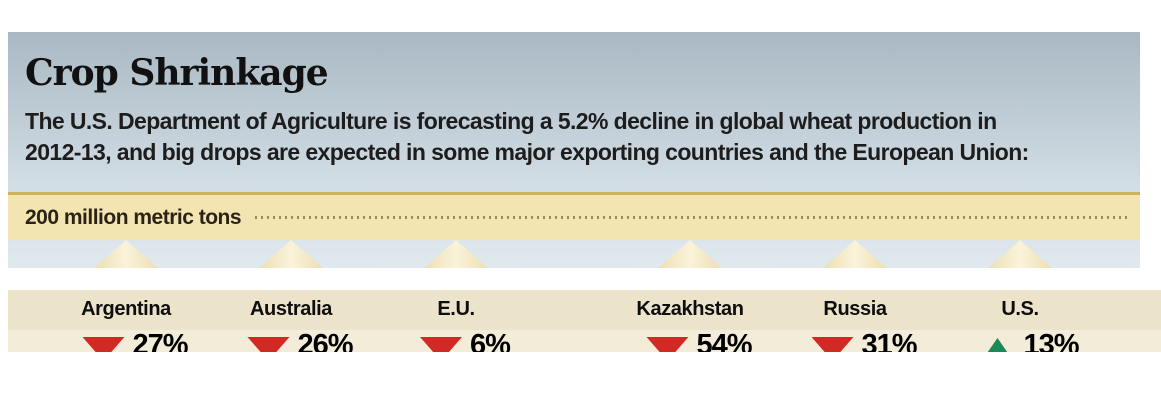 This screenshot has width=1161, height=413. I want to click on value-strip: 27% 26% 6% 54% 31% 13%, so click(584, 341).